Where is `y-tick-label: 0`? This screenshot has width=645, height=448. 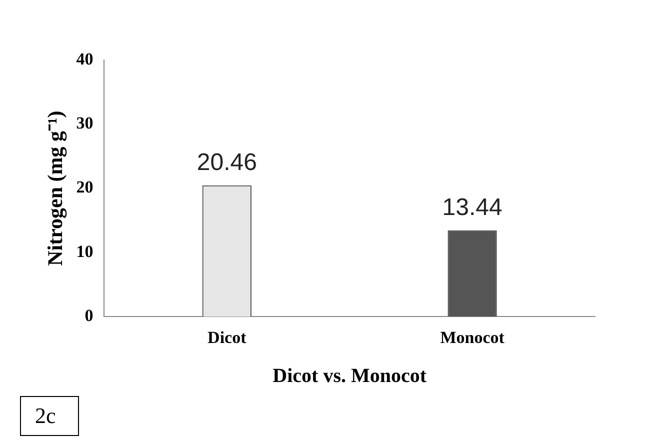 y-tick-label: 0 is located at coordinates (89, 315).